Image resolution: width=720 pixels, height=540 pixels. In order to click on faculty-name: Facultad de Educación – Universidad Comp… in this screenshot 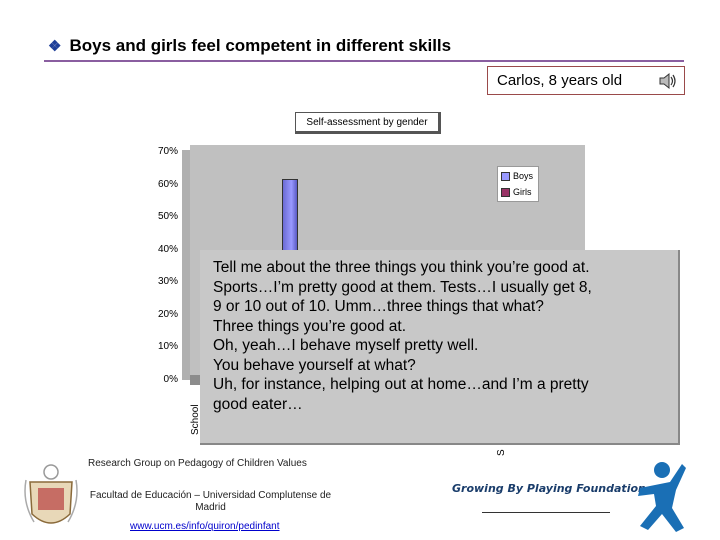, I will do `click(210, 495)`.